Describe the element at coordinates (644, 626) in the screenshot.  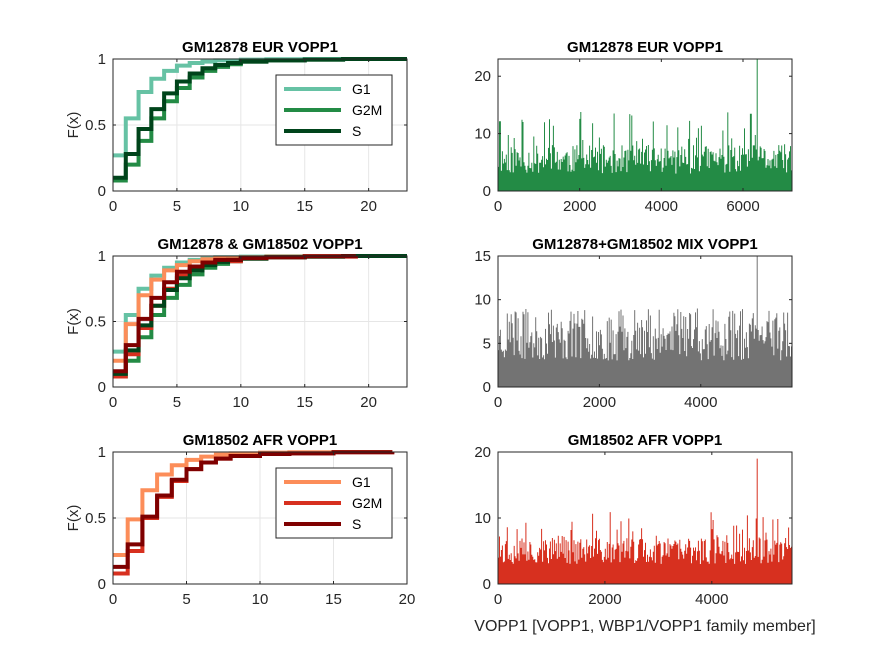
I see `bottom-xlabel: VOPP1 [VOPP1, WBP1/VOPP1 family member]` at that location.